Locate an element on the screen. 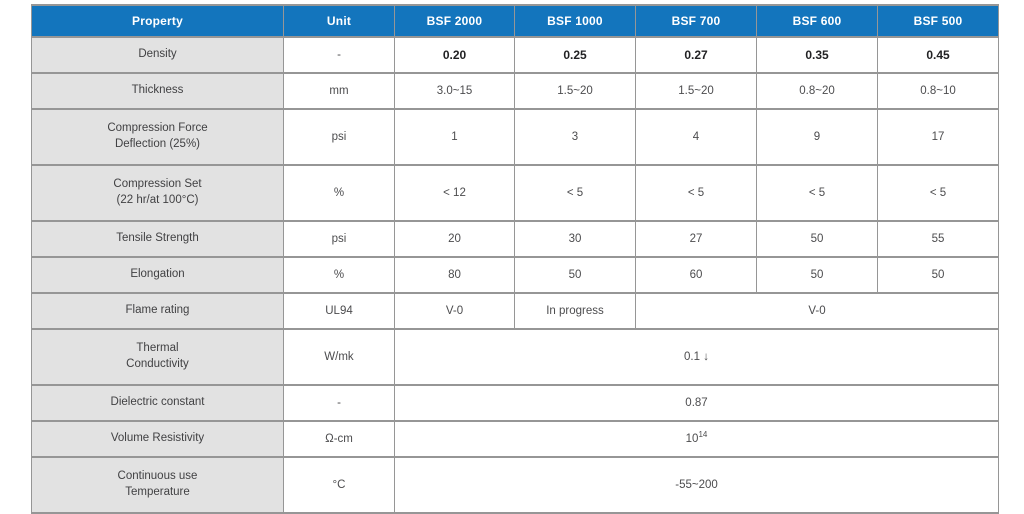 This screenshot has width=1024, height=514. property-label: Compression Set (22 hr/at 100°C) is located at coordinates (157, 193).